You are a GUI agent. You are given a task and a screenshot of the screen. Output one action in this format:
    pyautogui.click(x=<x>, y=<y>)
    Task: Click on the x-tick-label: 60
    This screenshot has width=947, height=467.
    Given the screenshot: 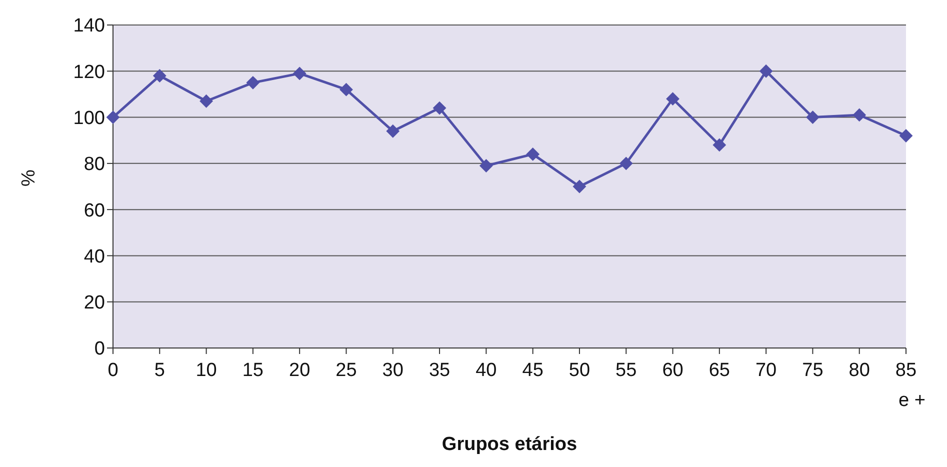 What is the action you would take?
    pyautogui.click(x=673, y=370)
    